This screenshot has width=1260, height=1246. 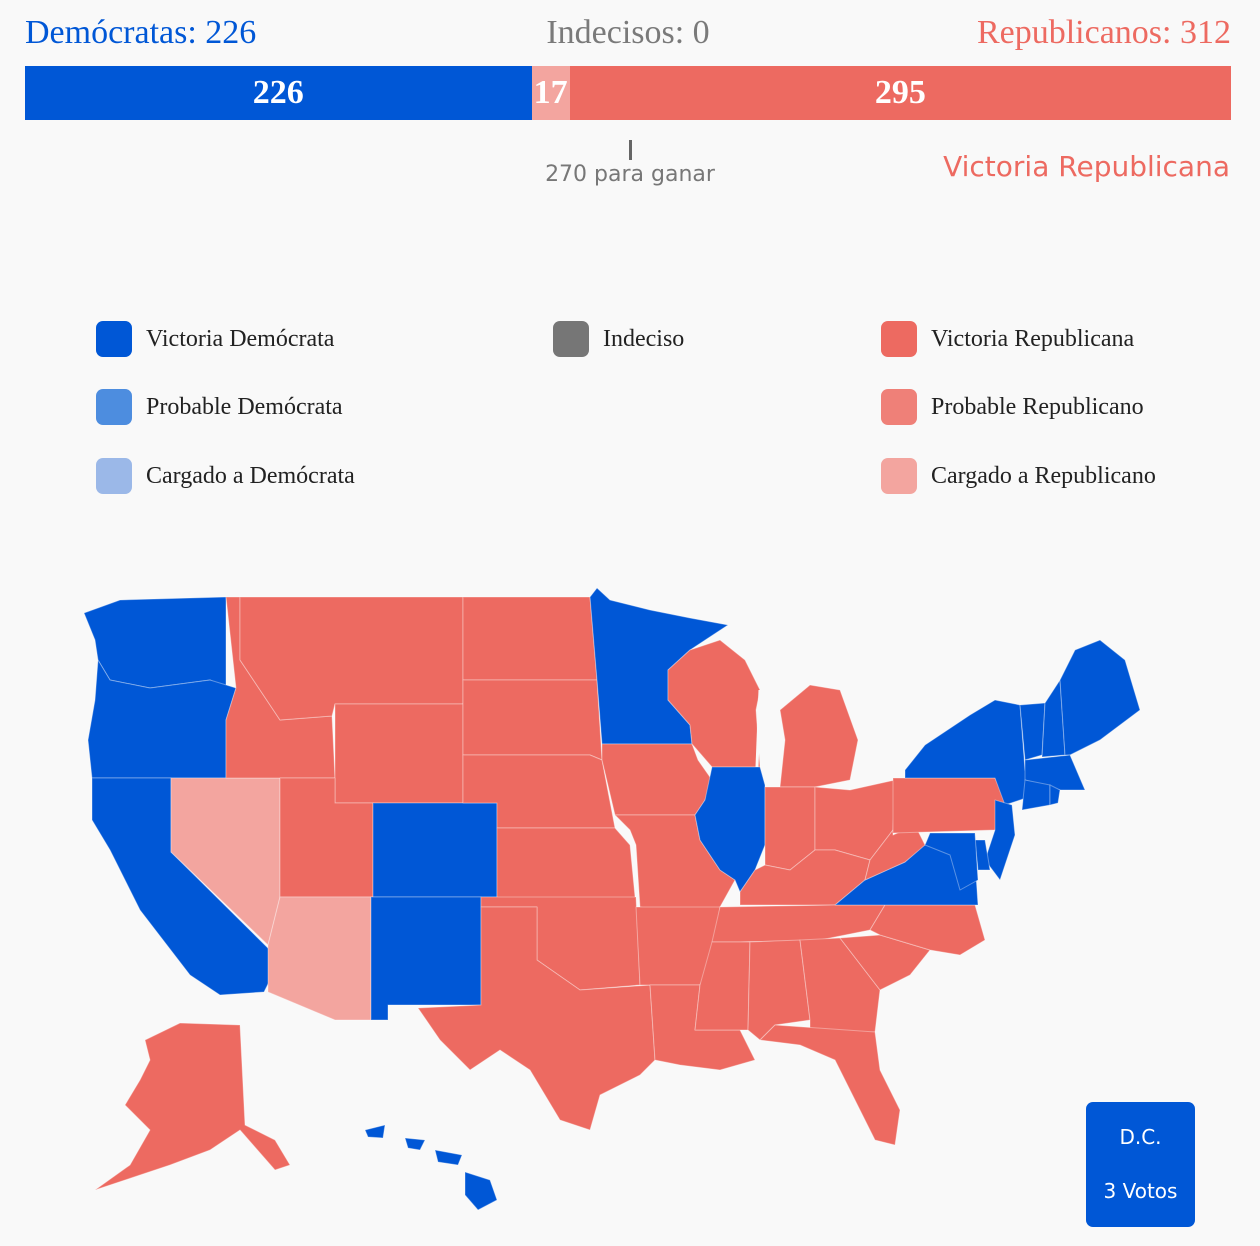 What do you see at coordinates (982, 855) in the screenshot?
I see `state-de` at bounding box center [982, 855].